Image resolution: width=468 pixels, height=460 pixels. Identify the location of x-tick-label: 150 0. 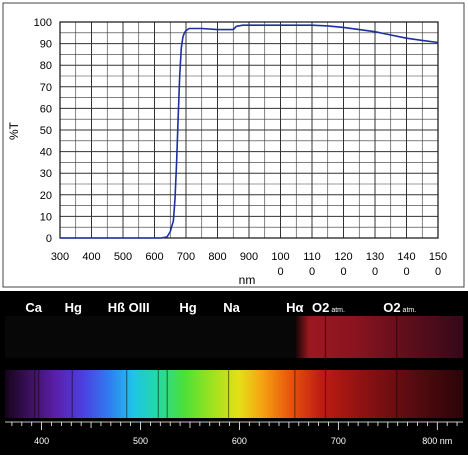
(438, 264).